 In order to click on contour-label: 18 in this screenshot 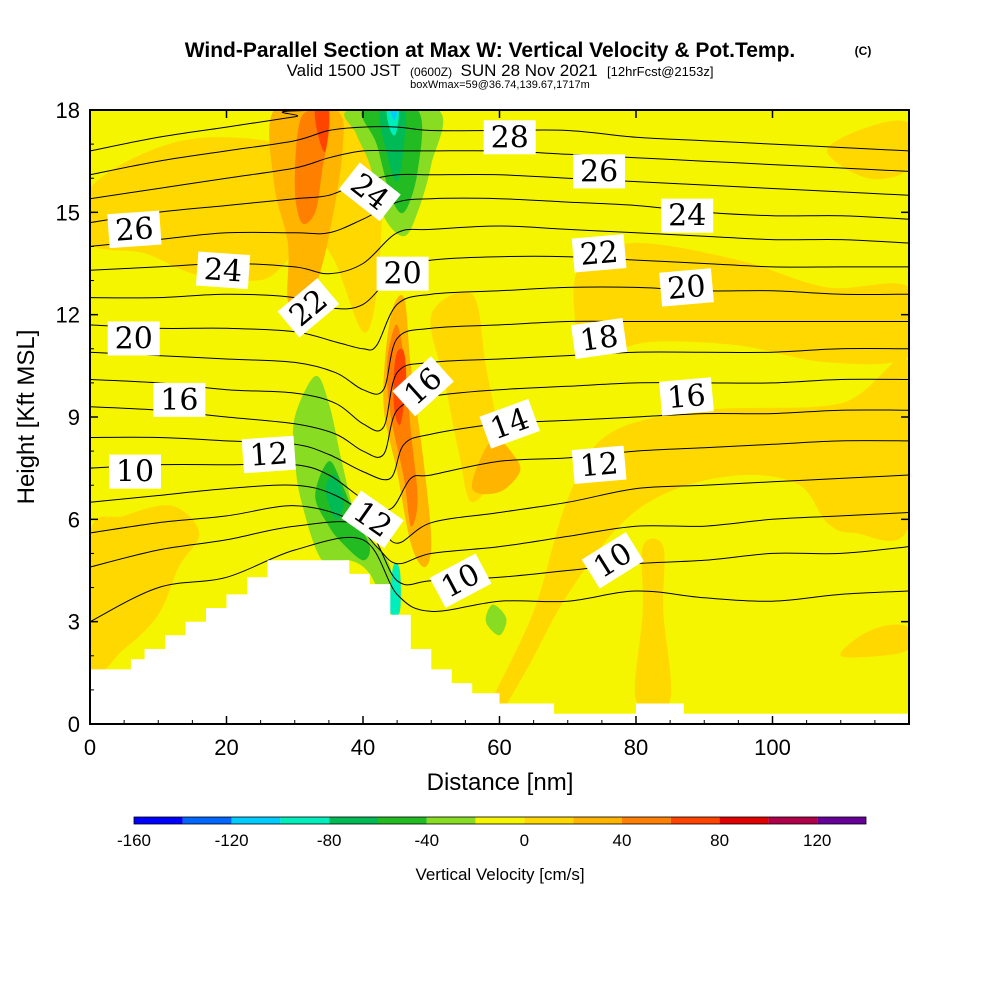, I will do `click(599, 338)`.